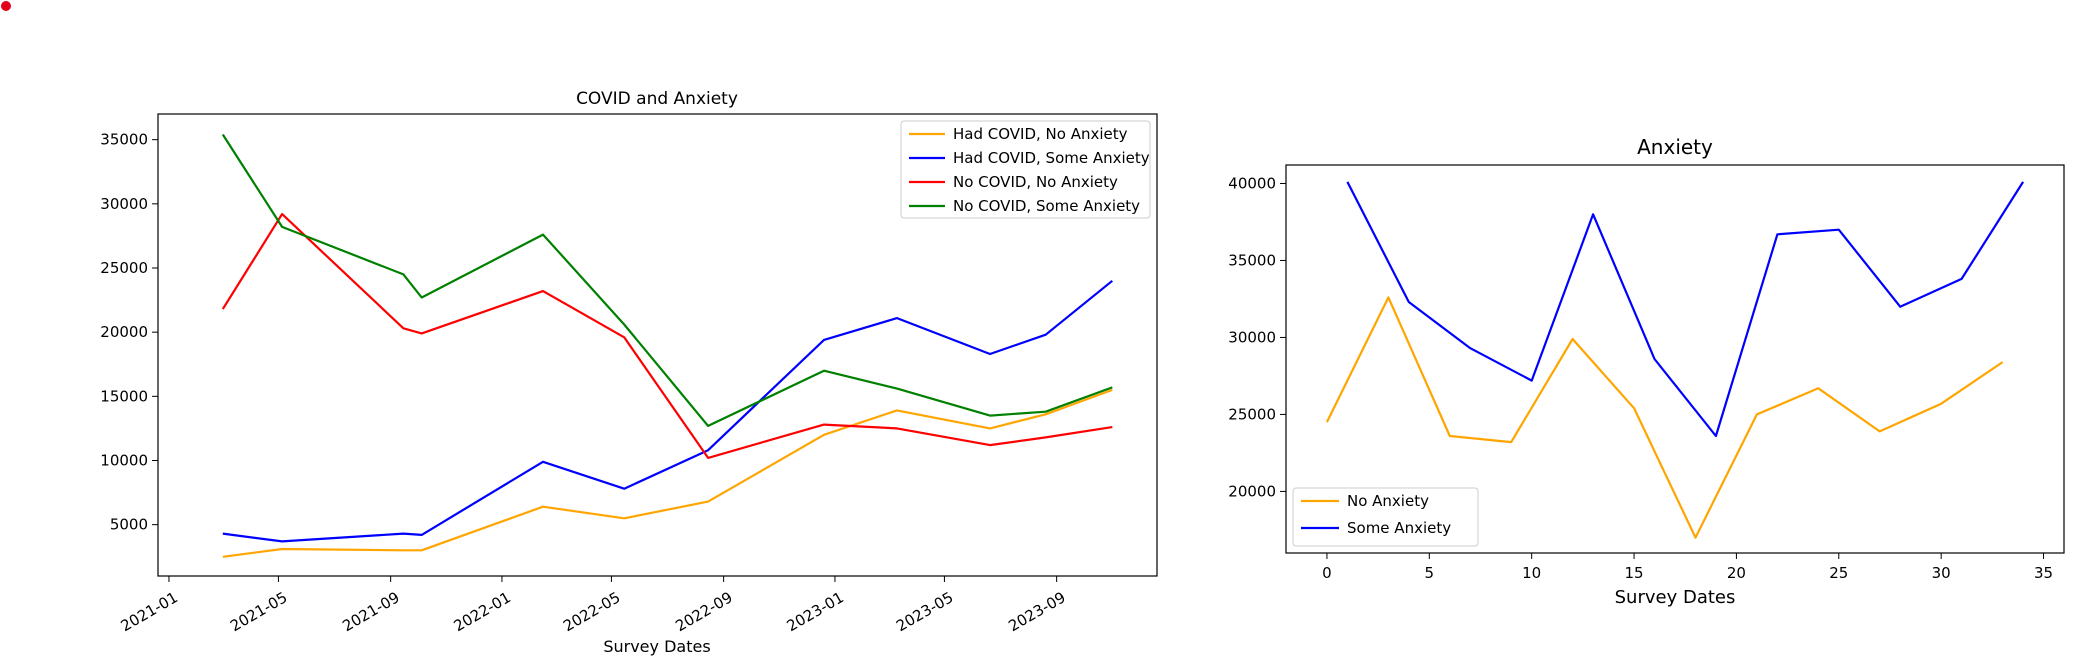 Image resolution: width=2093 pixels, height=664 pixels. What do you see at coordinates (1388, 501) in the screenshot?
I see `legend-label-no-anxiety: No Anxiety` at bounding box center [1388, 501].